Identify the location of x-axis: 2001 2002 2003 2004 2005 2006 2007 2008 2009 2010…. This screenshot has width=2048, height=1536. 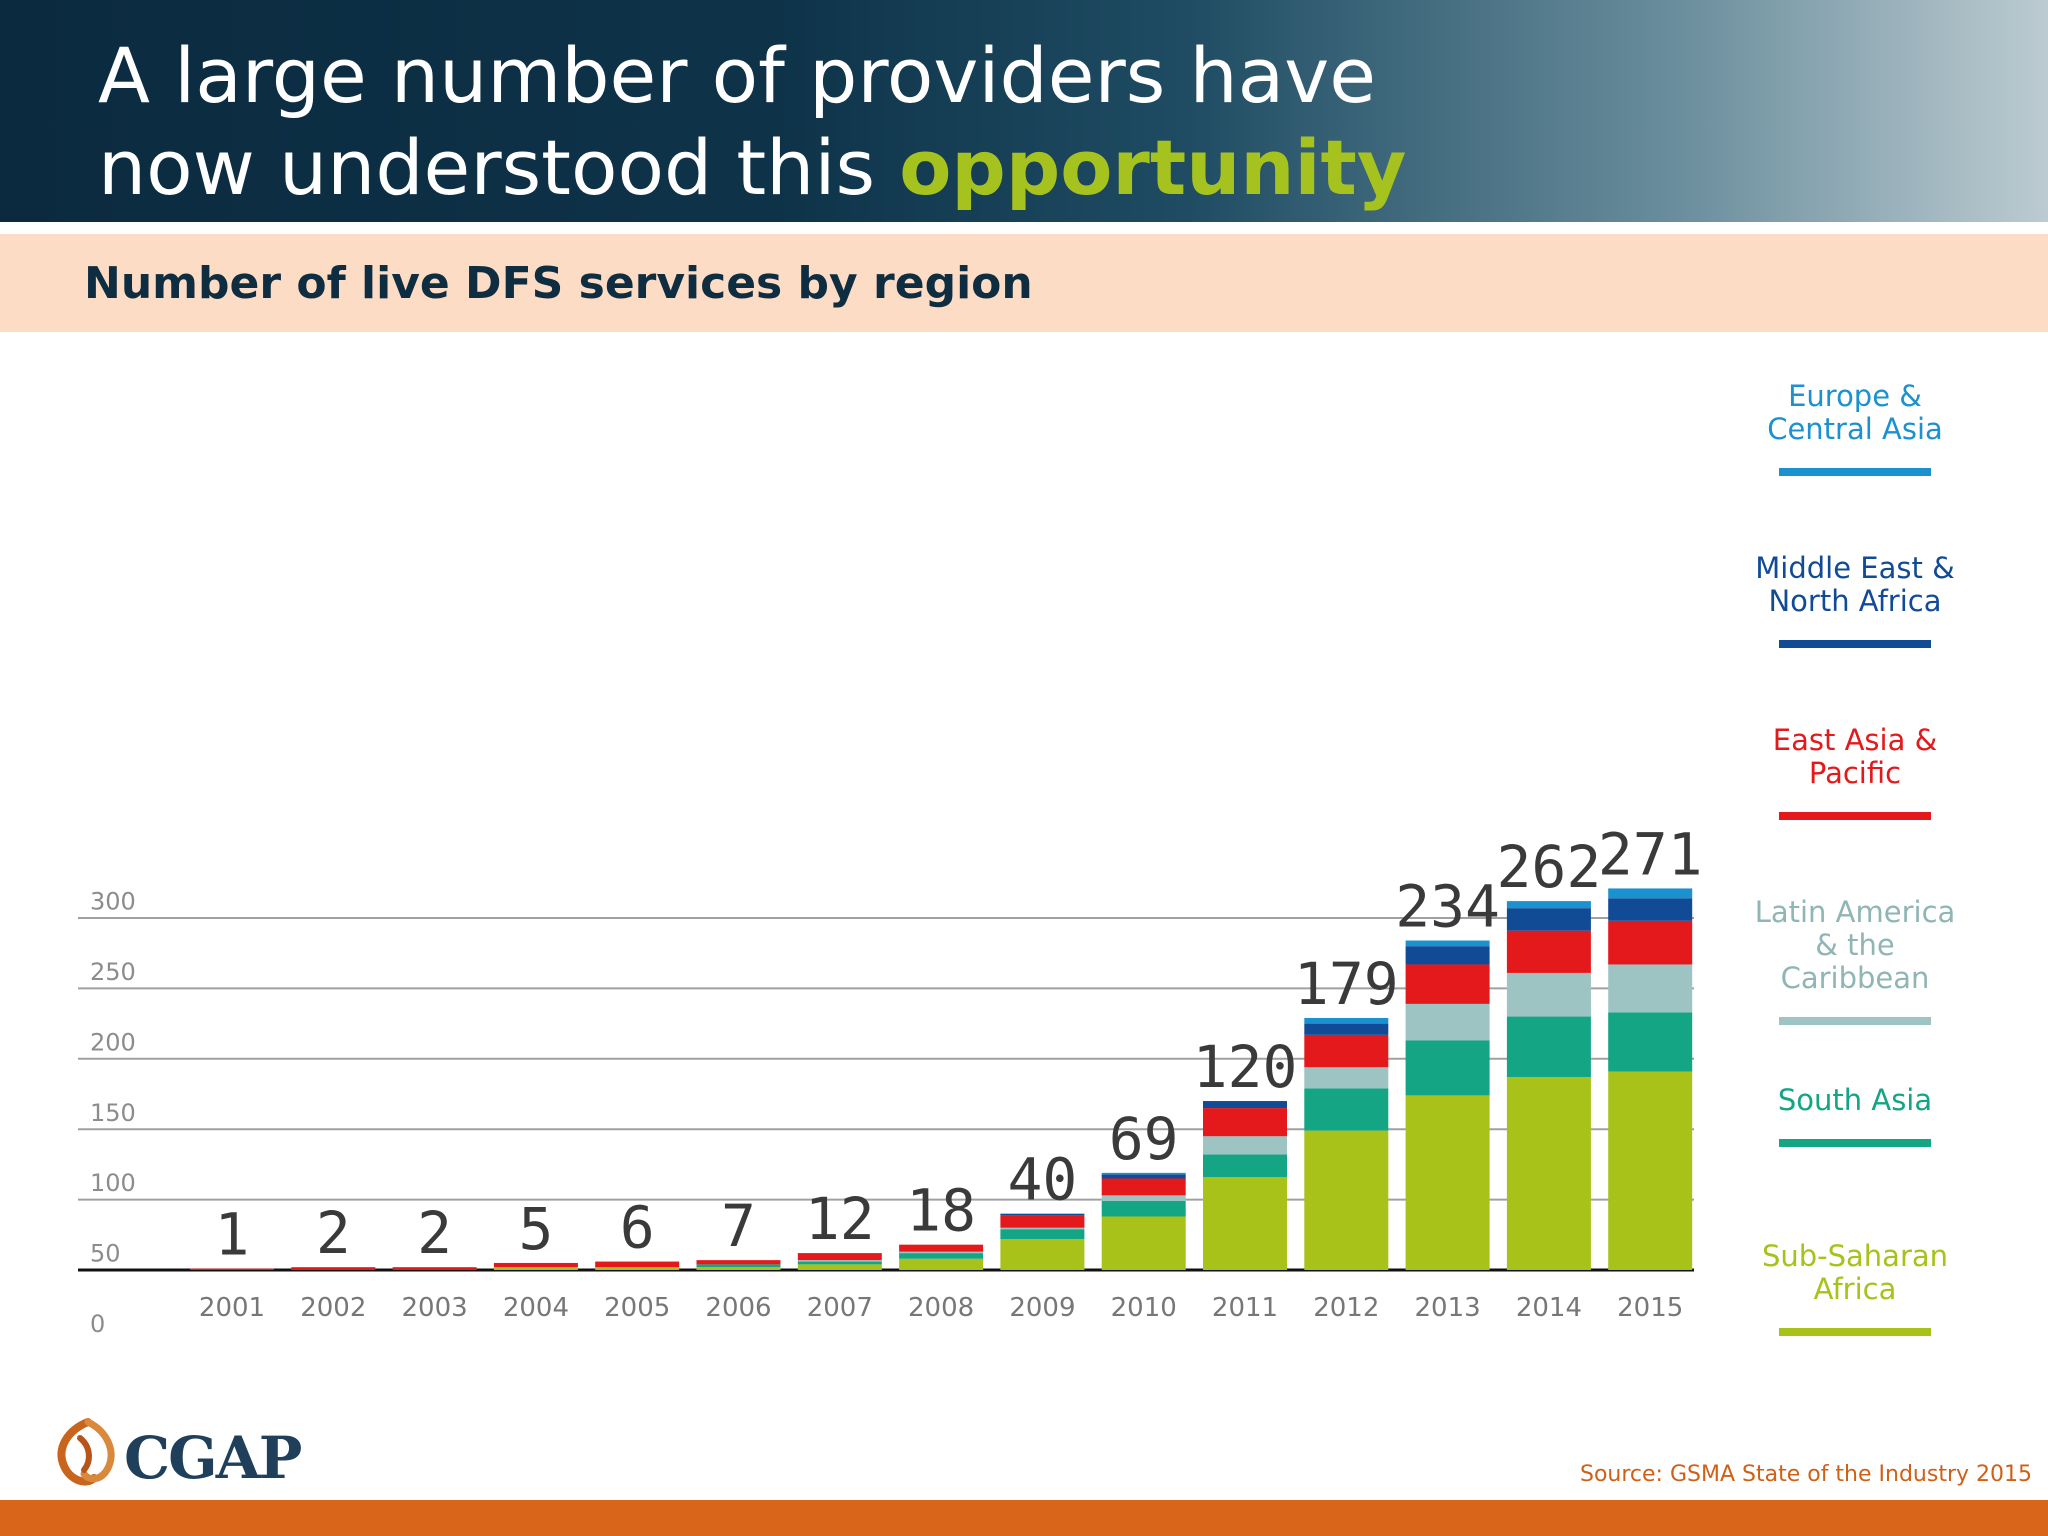
(941, 1308).